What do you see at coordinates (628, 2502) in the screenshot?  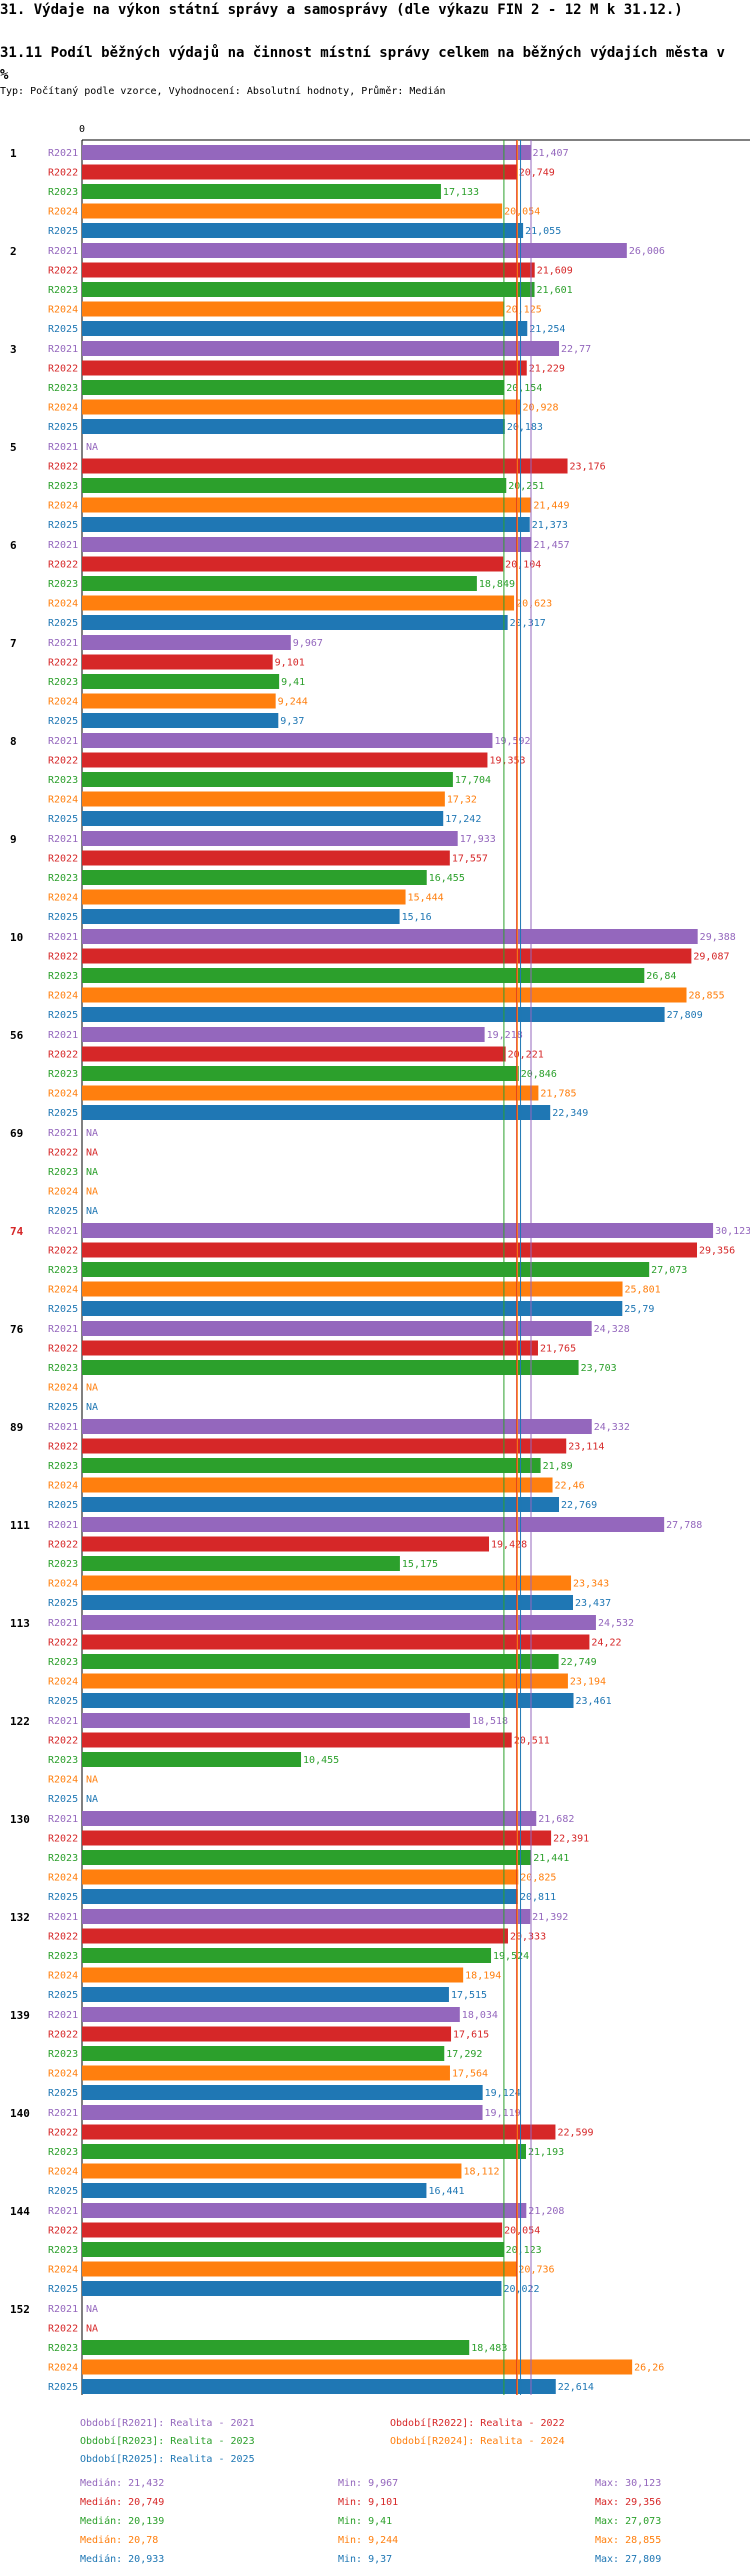 I see `stat-max: Max: 29,356` at bounding box center [628, 2502].